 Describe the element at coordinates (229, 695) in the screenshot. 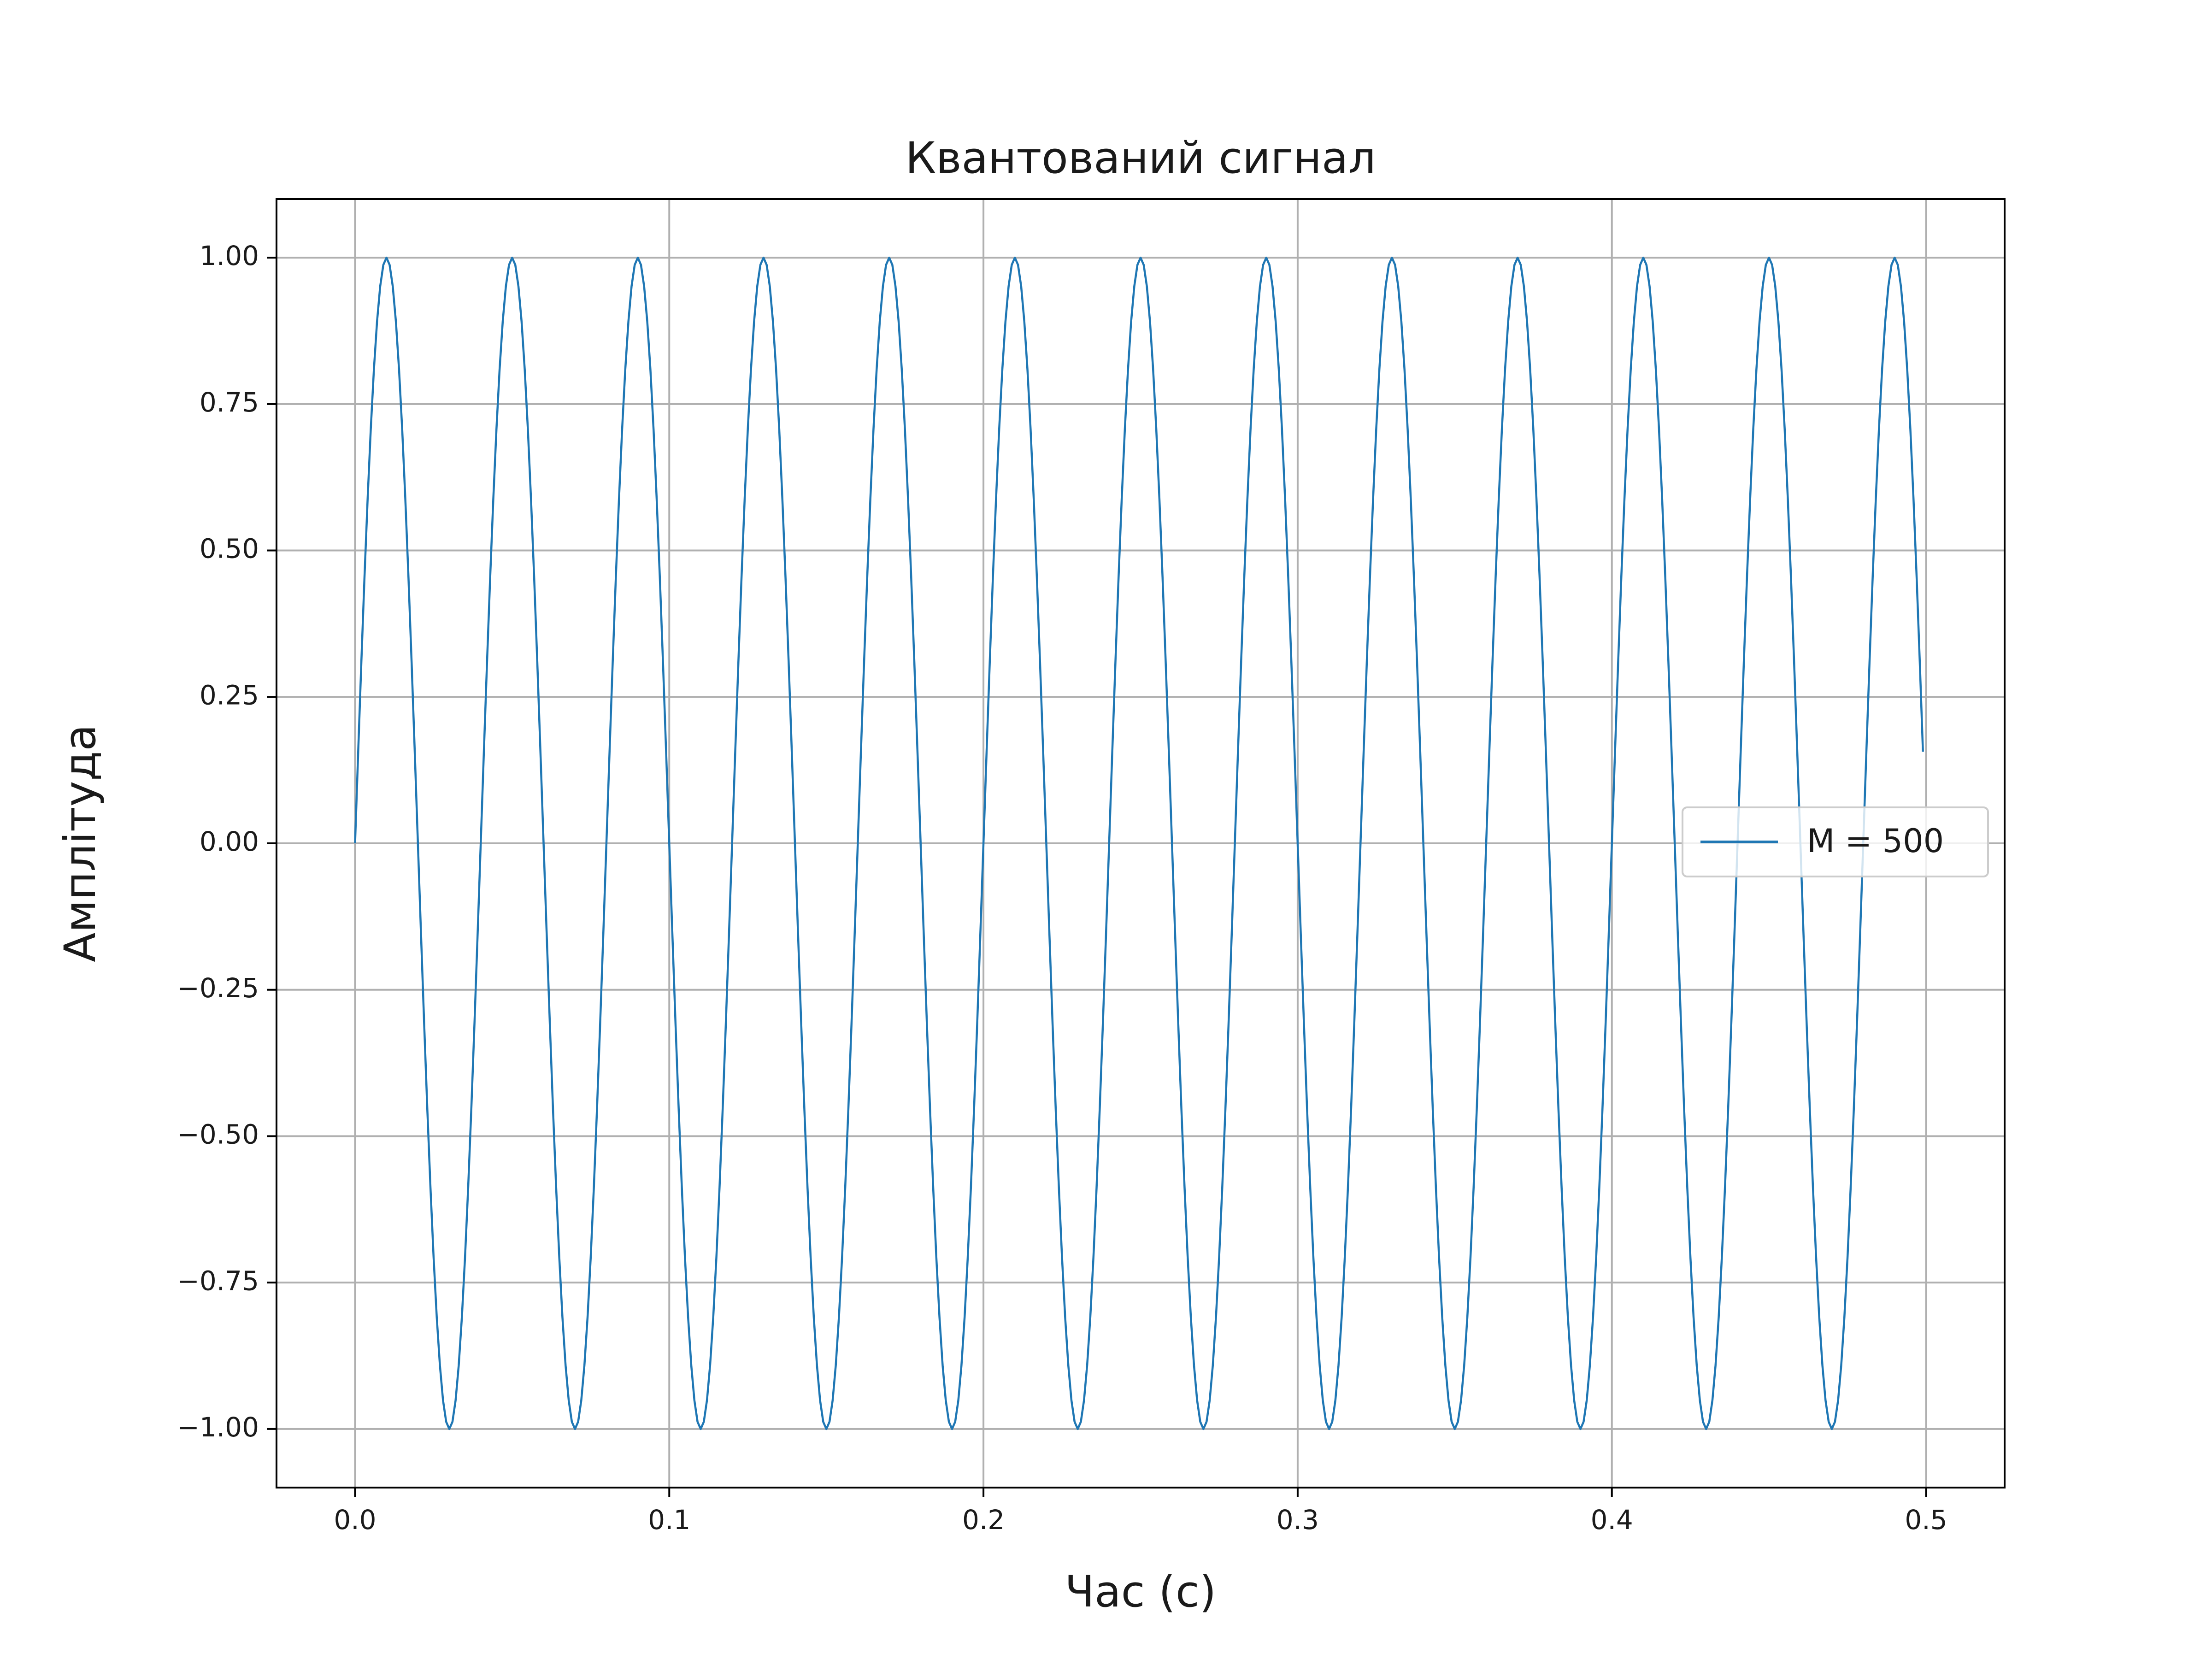

I see `y-tick-label: 0.25` at that location.